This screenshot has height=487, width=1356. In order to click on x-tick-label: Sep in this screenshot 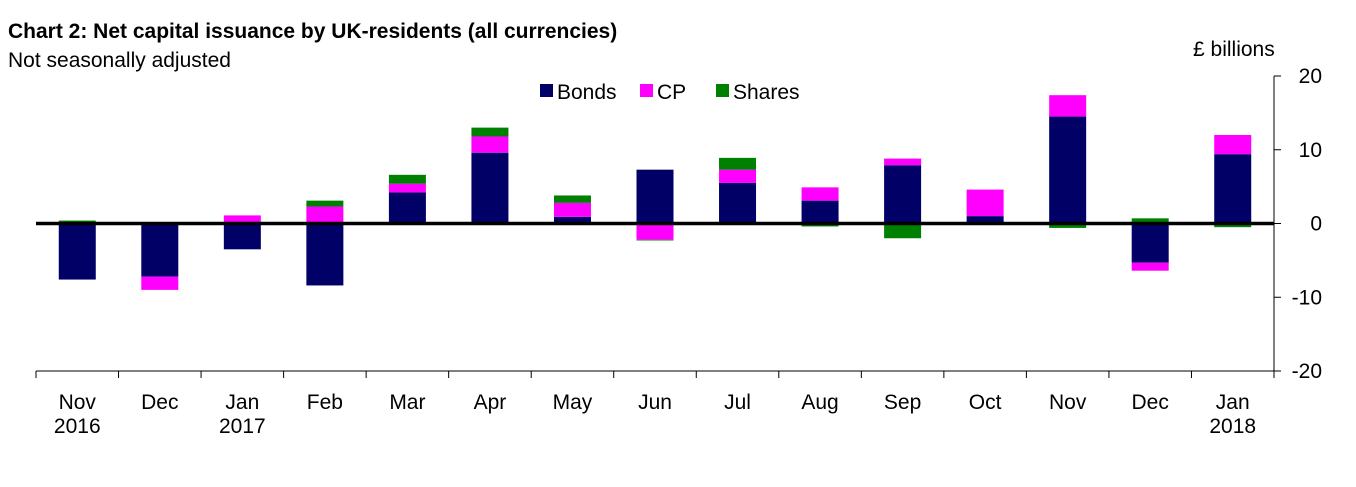, I will do `click(902, 402)`.